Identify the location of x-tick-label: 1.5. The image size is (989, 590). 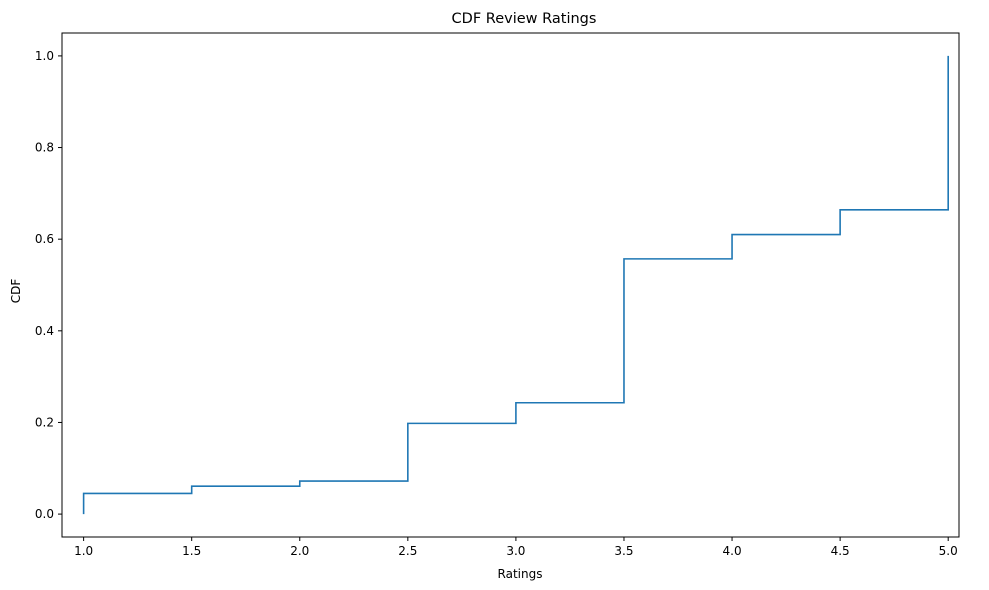
(191, 551).